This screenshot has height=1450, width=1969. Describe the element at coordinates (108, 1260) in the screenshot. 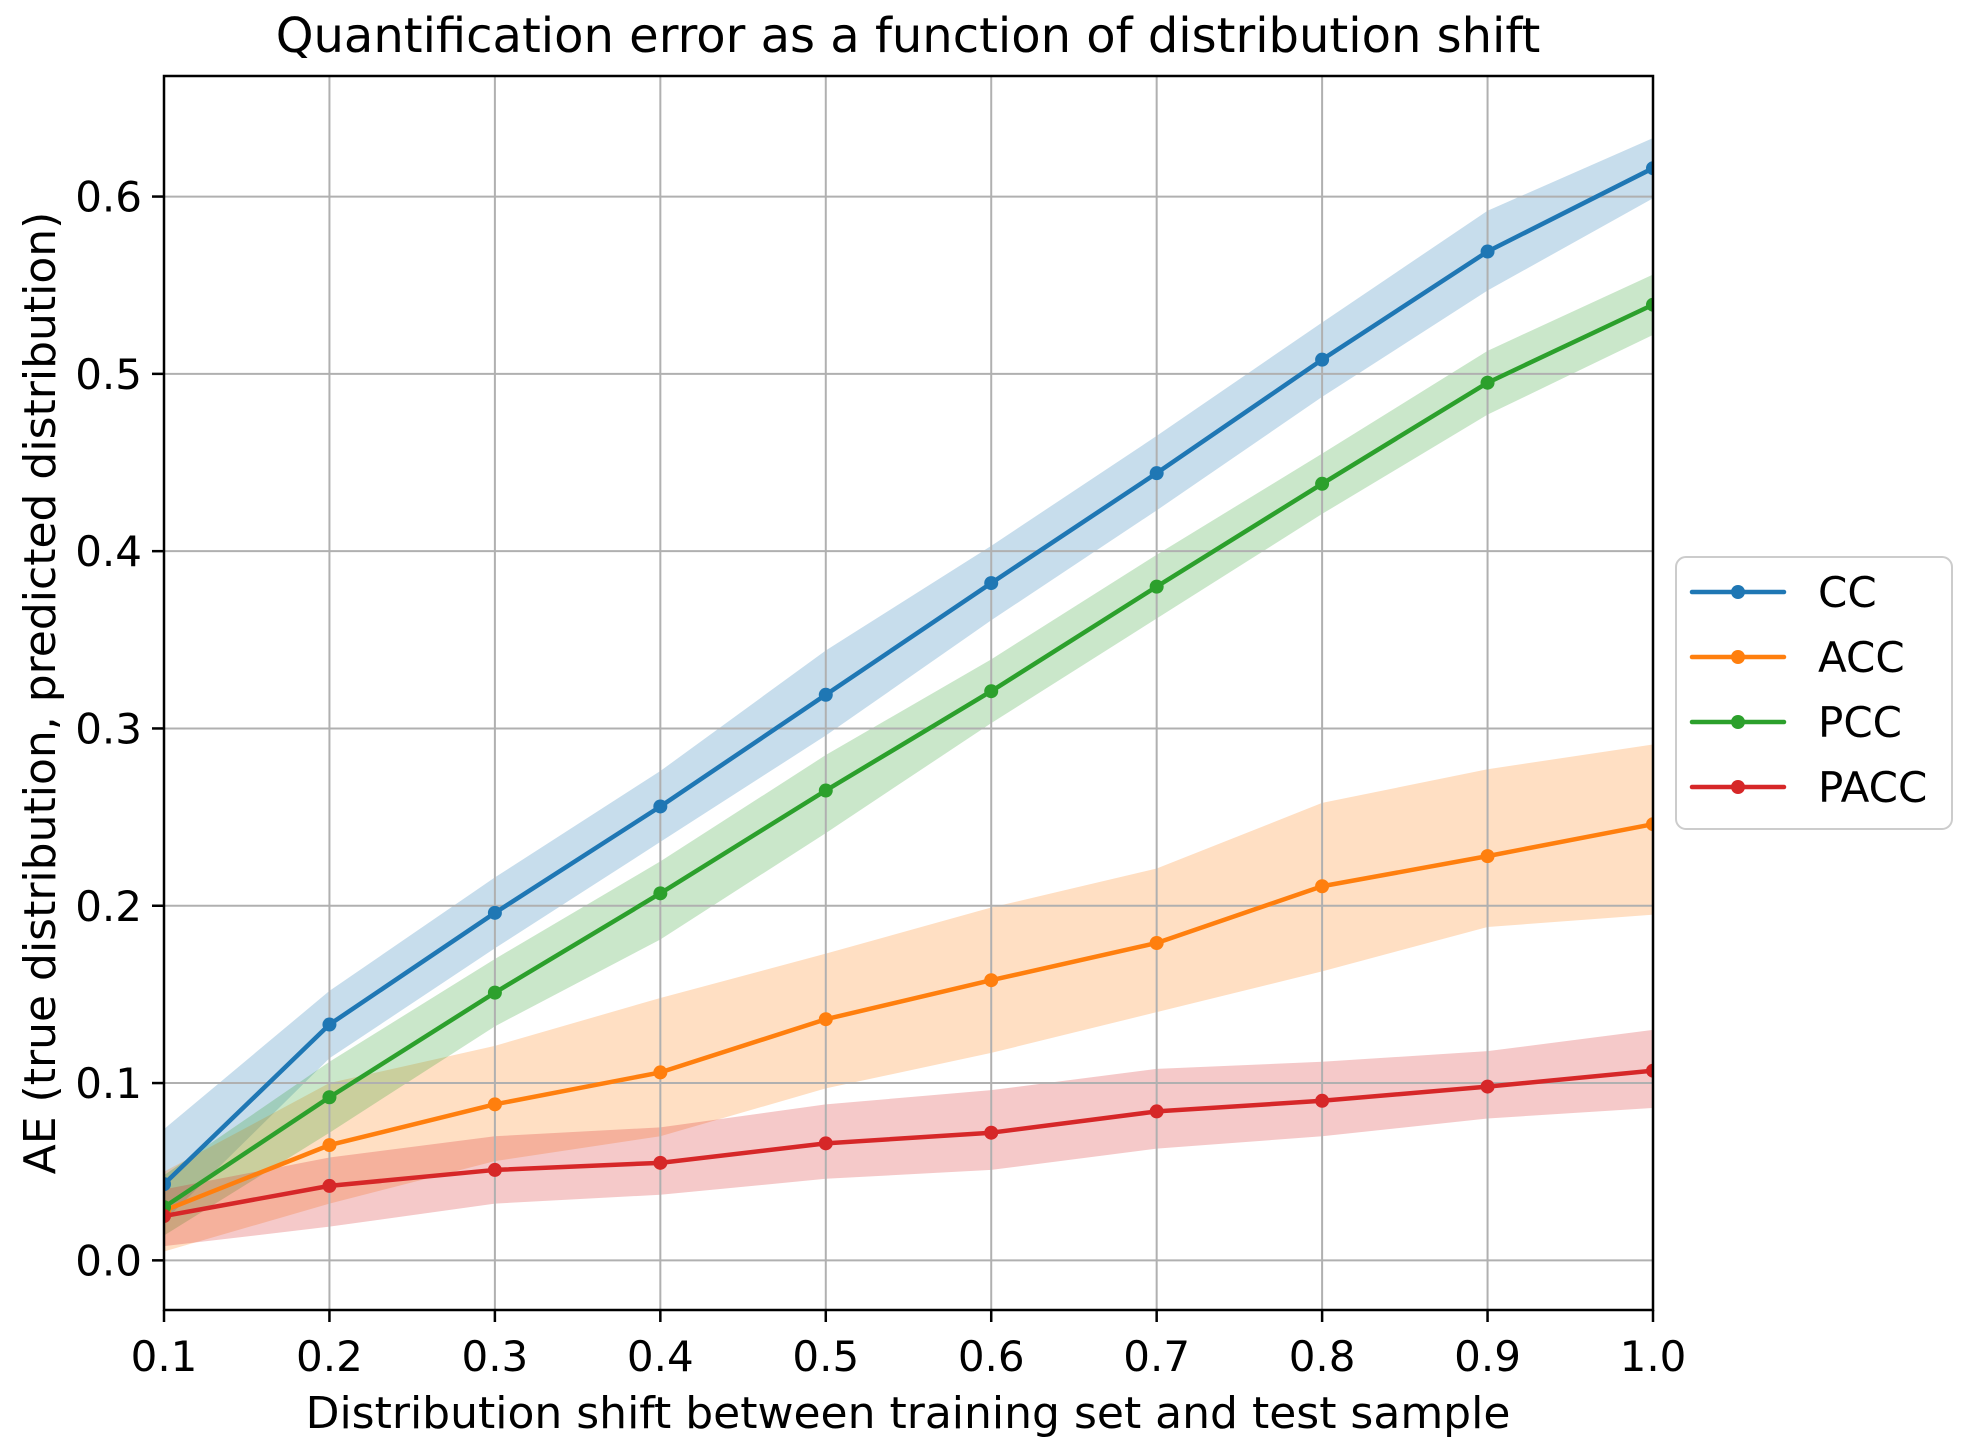

I see `y-tick-label: 0.0` at that location.